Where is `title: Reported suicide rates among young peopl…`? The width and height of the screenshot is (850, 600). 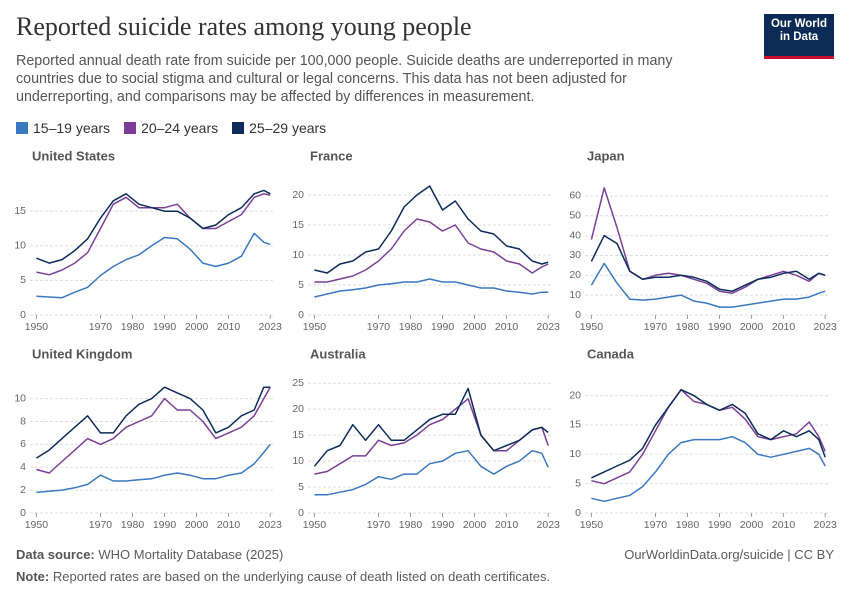 title: Reported suicide rates among young peopl… is located at coordinates (244, 26).